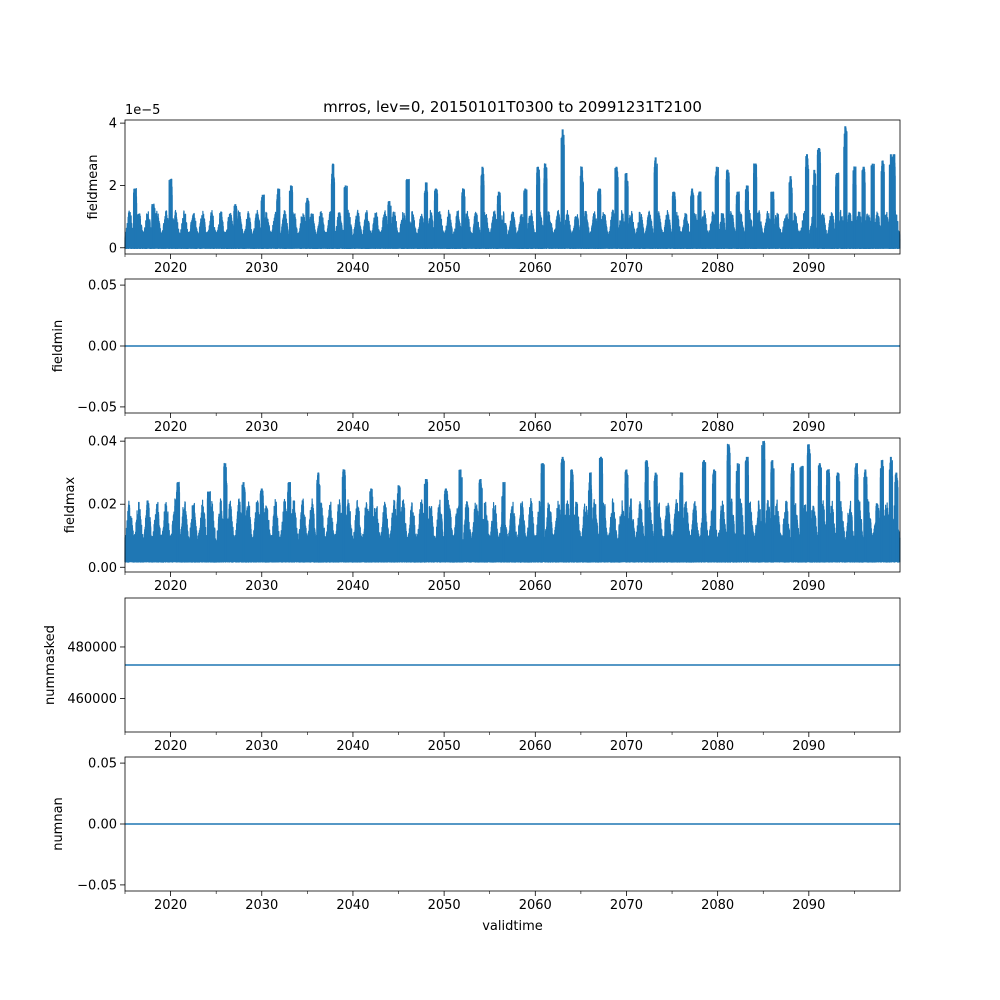 This screenshot has width=1000, height=1000. I want to click on y-axis-label: numnan, so click(58, 824).